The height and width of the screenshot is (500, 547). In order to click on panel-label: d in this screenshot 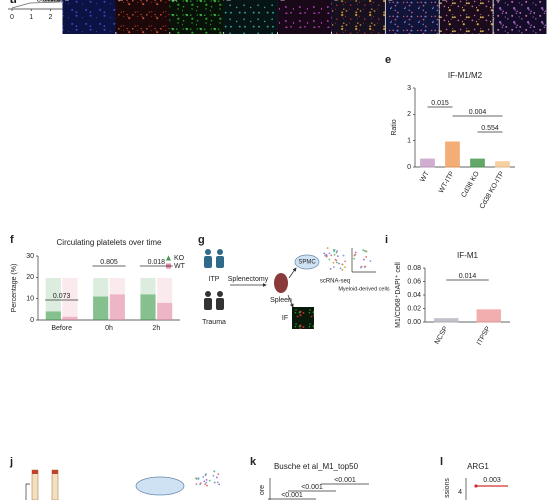, I will do `click(13, 3)`.